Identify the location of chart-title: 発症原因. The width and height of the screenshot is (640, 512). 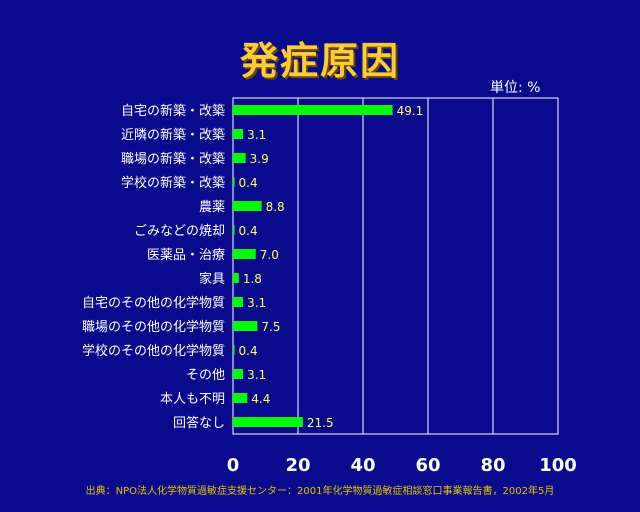
(319, 61).